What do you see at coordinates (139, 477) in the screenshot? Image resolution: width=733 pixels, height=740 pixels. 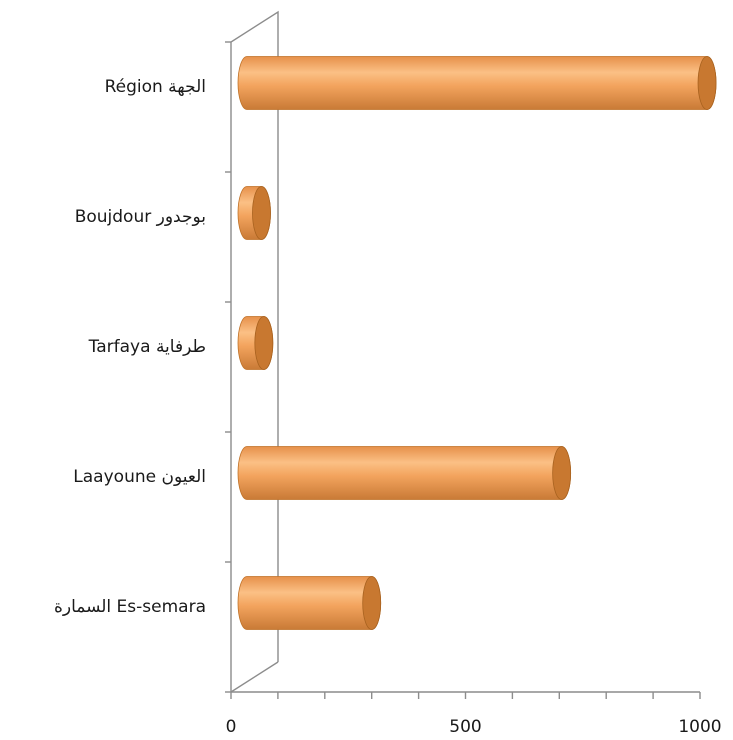 I see `category-label: Laayoune العيون` at bounding box center [139, 477].